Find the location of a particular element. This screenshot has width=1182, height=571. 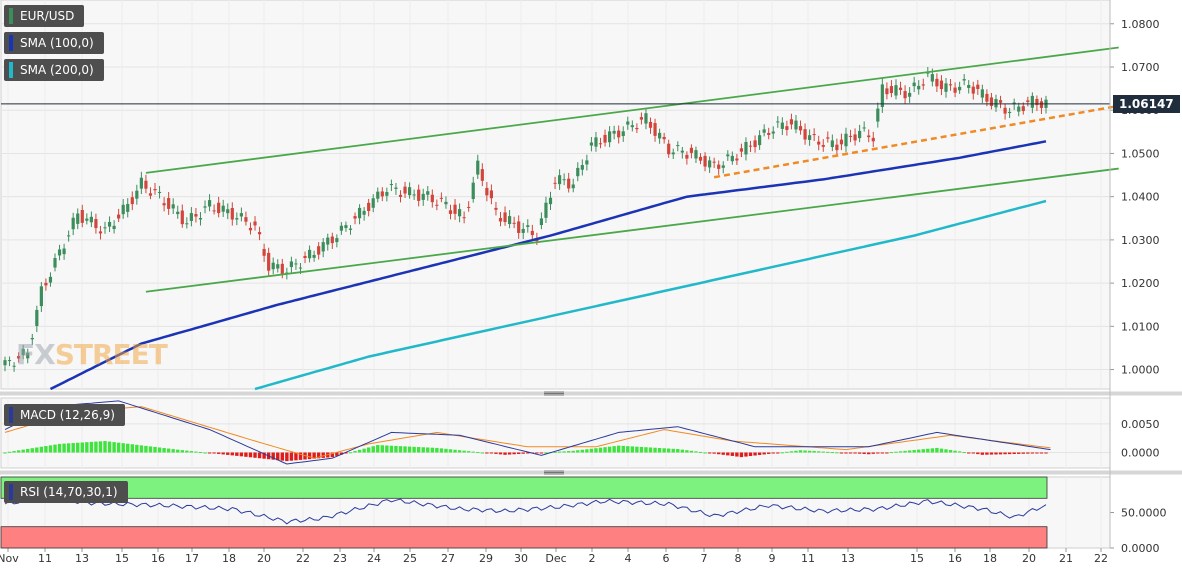

x-tick-label: 13 is located at coordinates (82, 558).